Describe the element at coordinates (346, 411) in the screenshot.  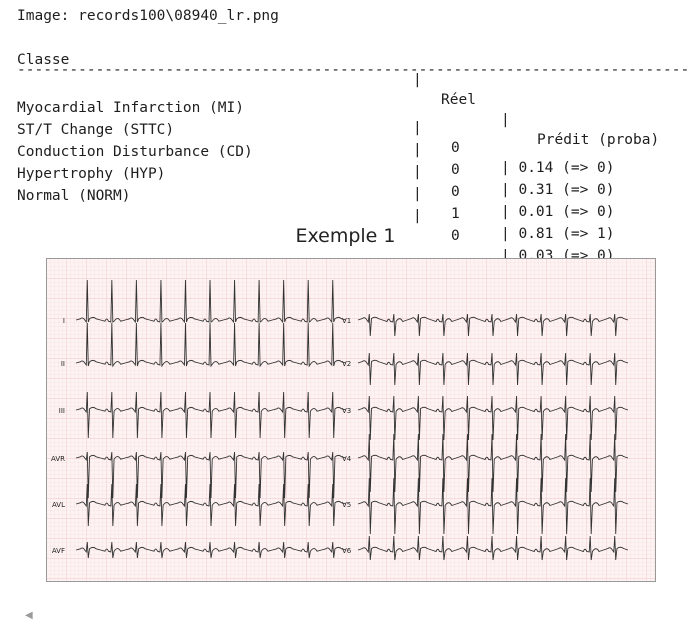
I see `lead-label-v3: V3` at that location.